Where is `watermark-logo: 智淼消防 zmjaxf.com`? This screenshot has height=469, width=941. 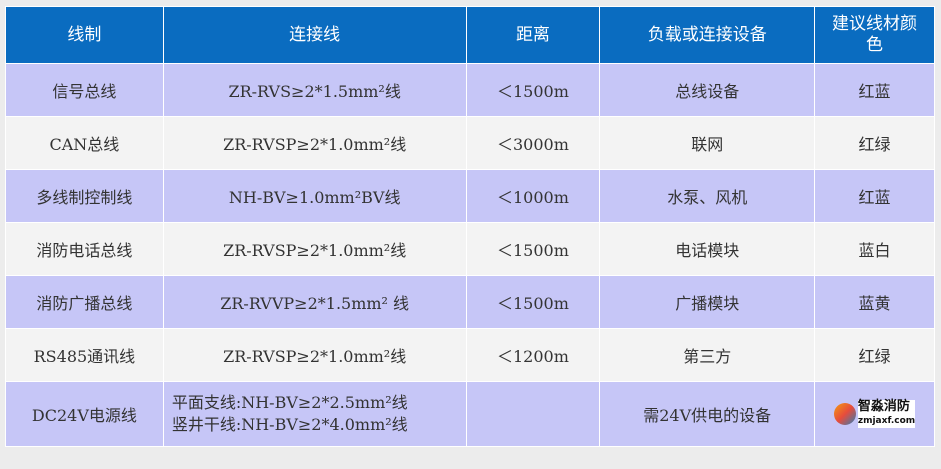
watermark-logo: 智淼消防 zmjaxf.com is located at coordinates (874, 413).